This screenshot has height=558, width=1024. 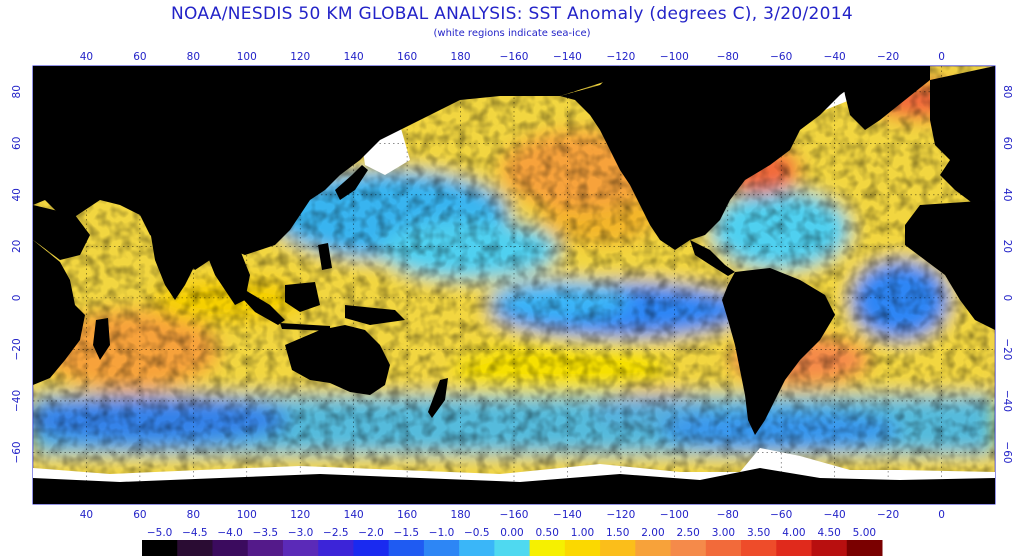 I want to click on colorbar-label: 1.00, so click(x=582, y=533).